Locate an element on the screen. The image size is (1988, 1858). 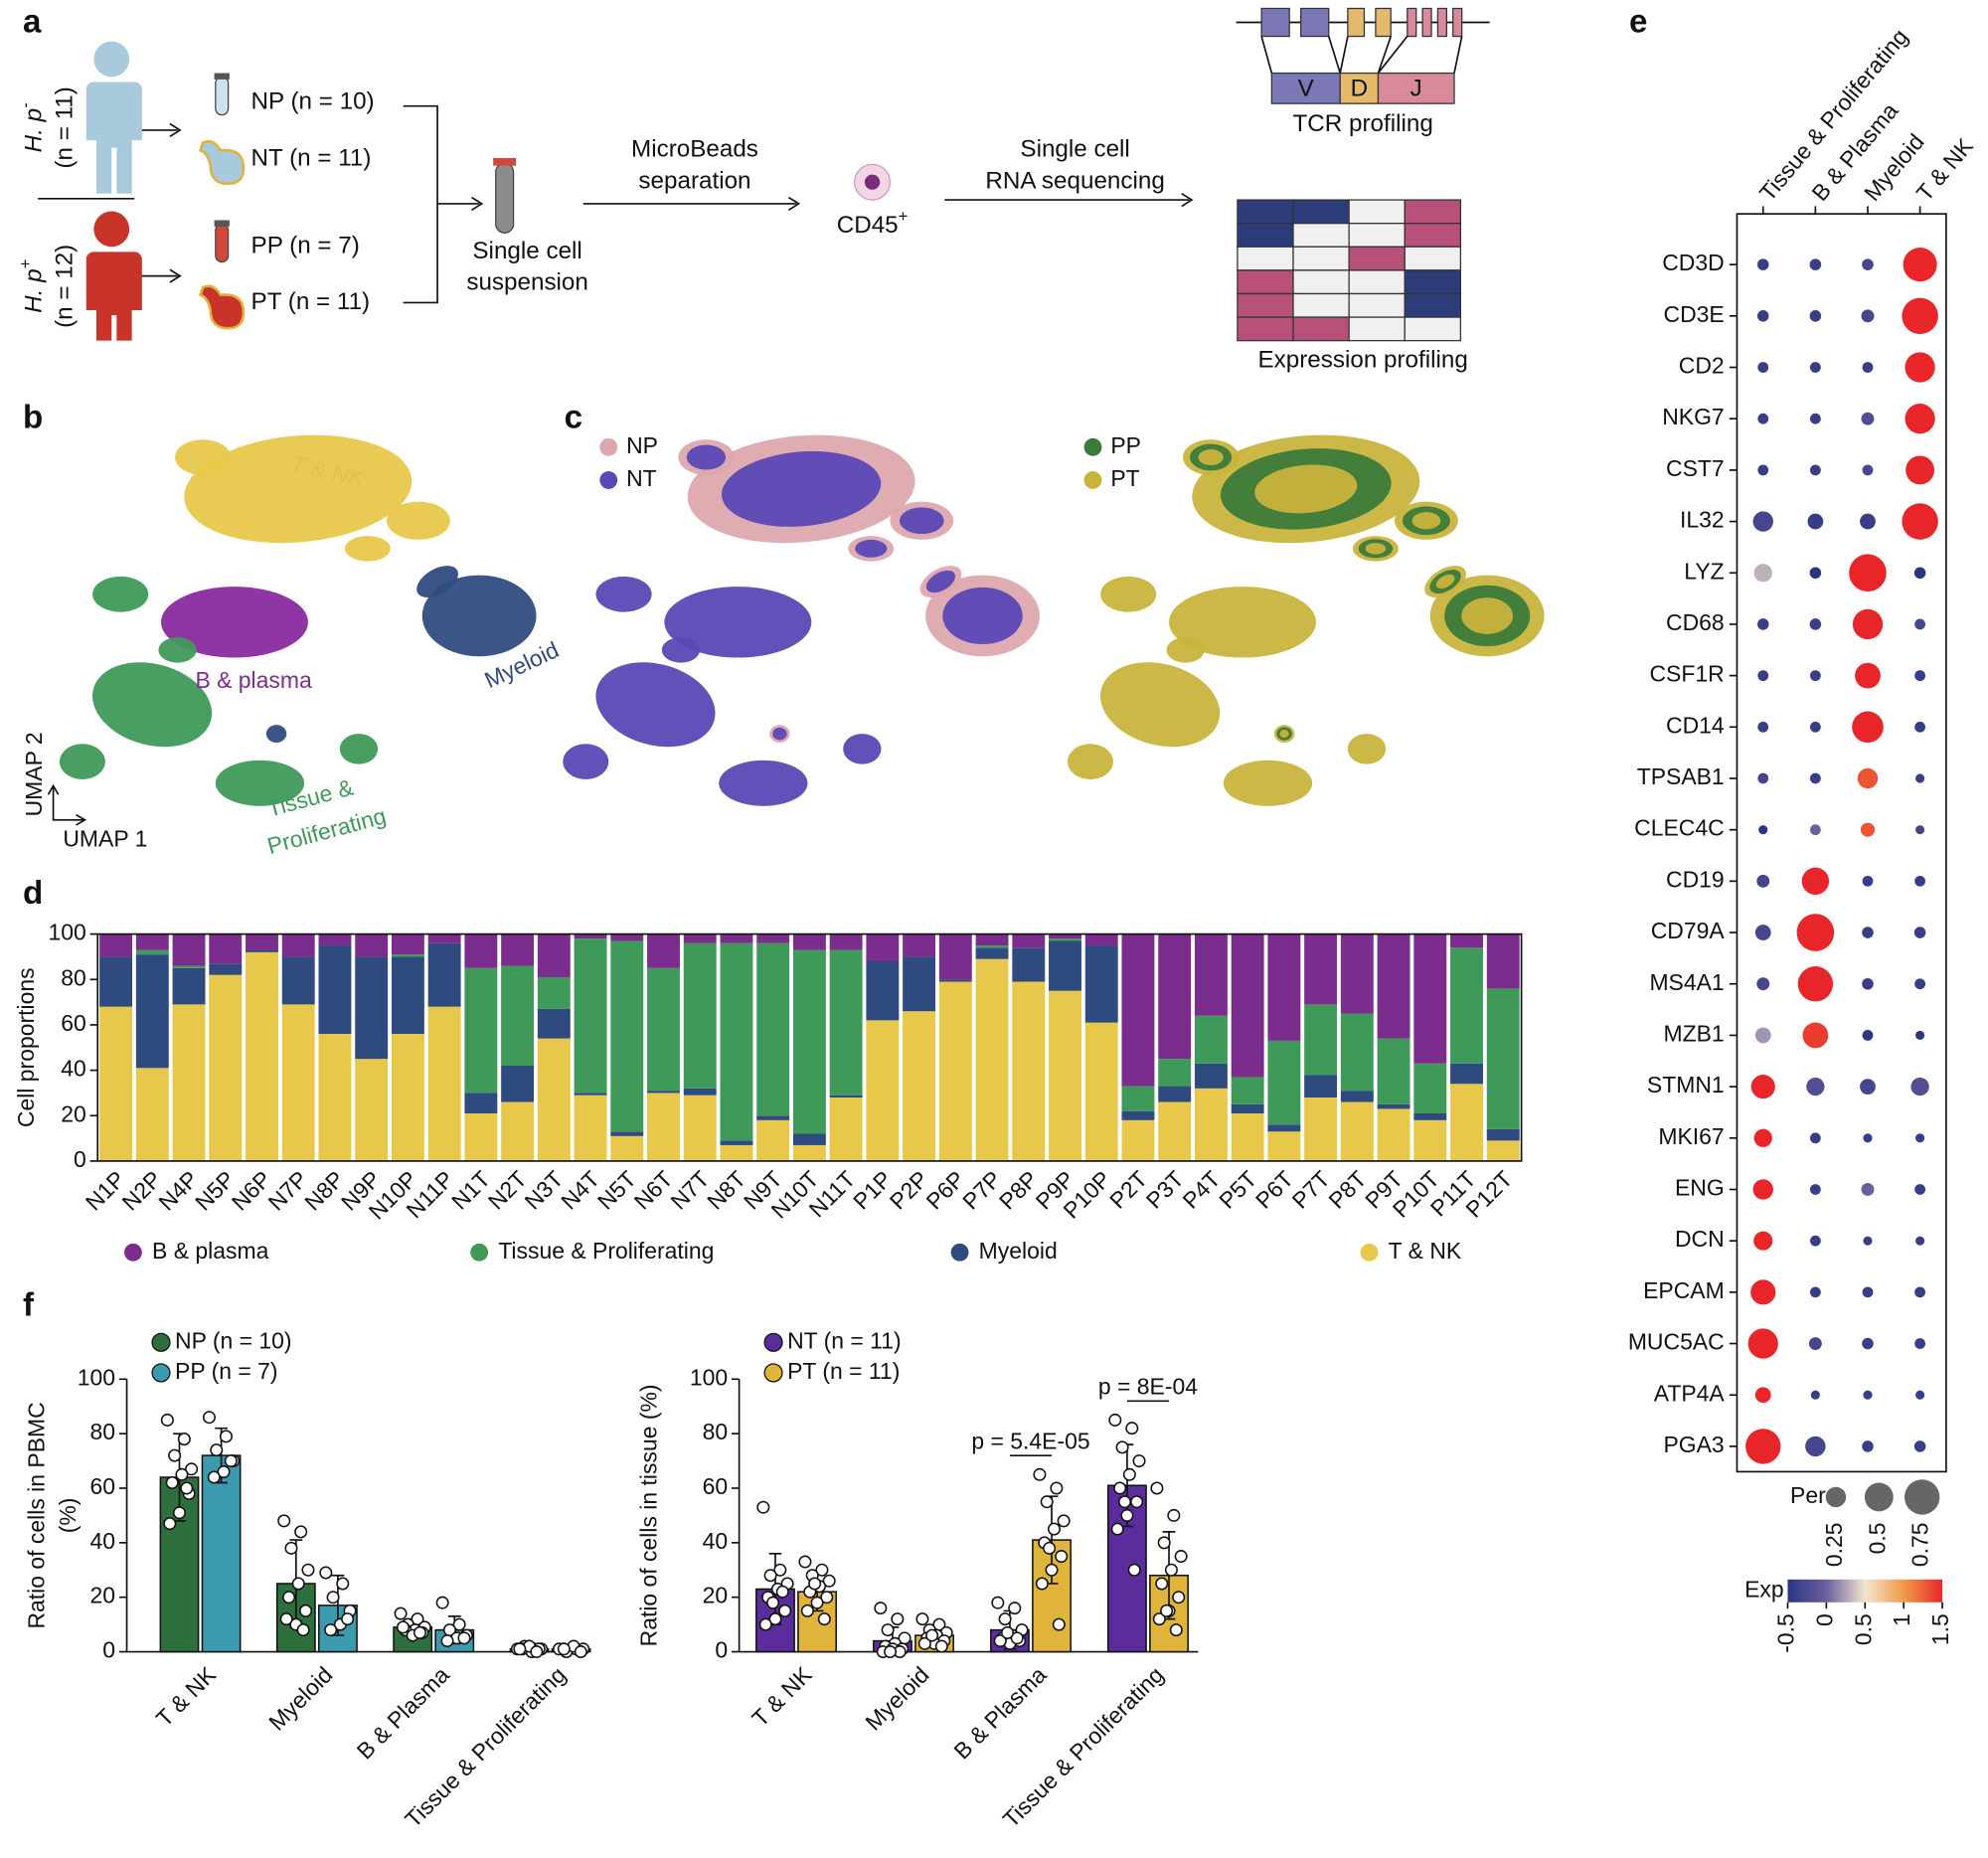
tube-icon is located at coordinates (365, 168).